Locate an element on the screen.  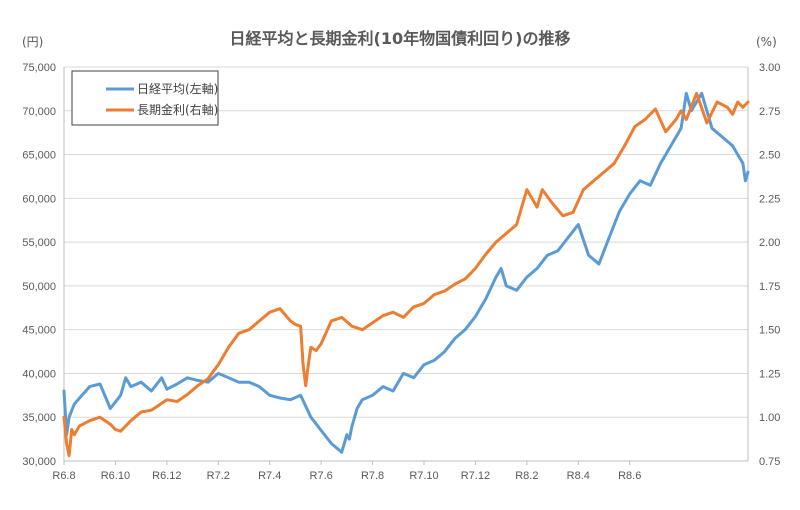
right-axis-unit: (%) is located at coordinates (766, 42).